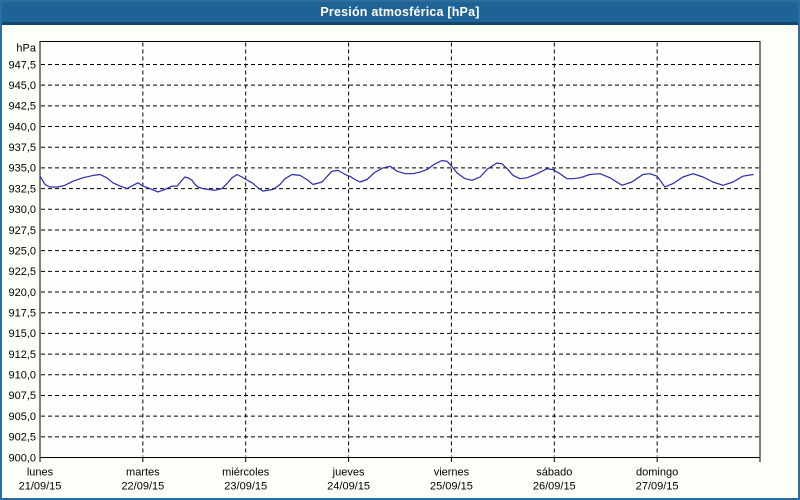  I want to click on pressure-line, so click(396, 176).